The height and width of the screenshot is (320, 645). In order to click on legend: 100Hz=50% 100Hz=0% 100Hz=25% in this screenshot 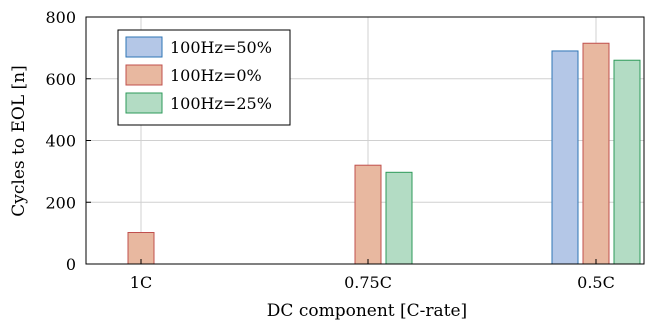, I will do `click(204, 77)`.